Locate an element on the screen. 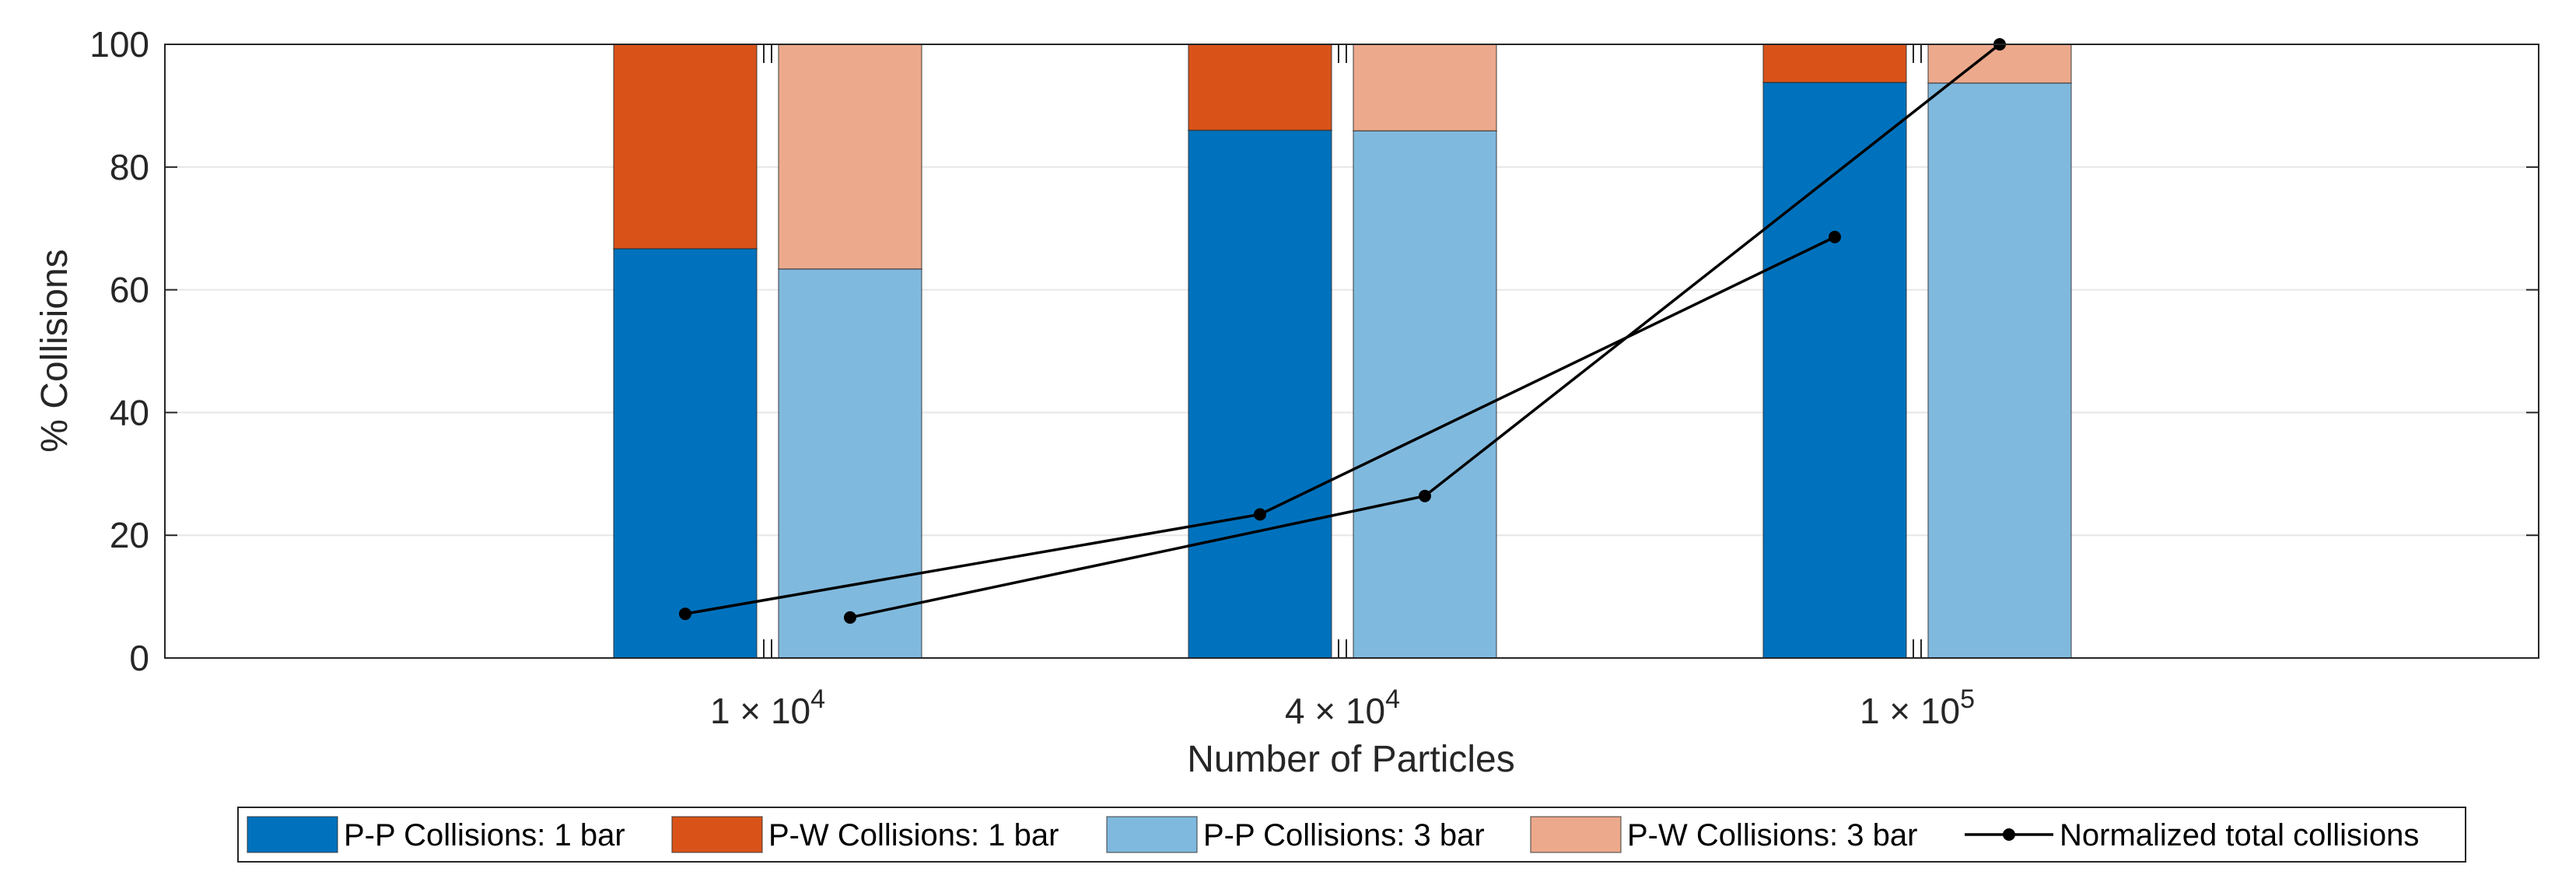  legend-label: P-W Collisions: 3 bar is located at coordinates (1772, 835).